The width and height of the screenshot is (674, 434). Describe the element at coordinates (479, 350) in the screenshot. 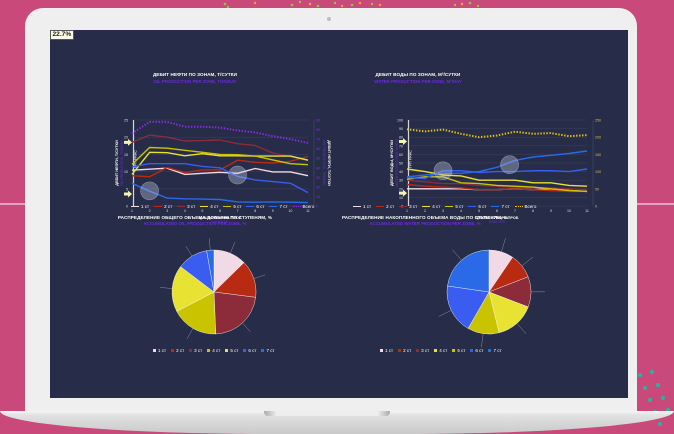

I see `legend-label: 6 ст` at that location.